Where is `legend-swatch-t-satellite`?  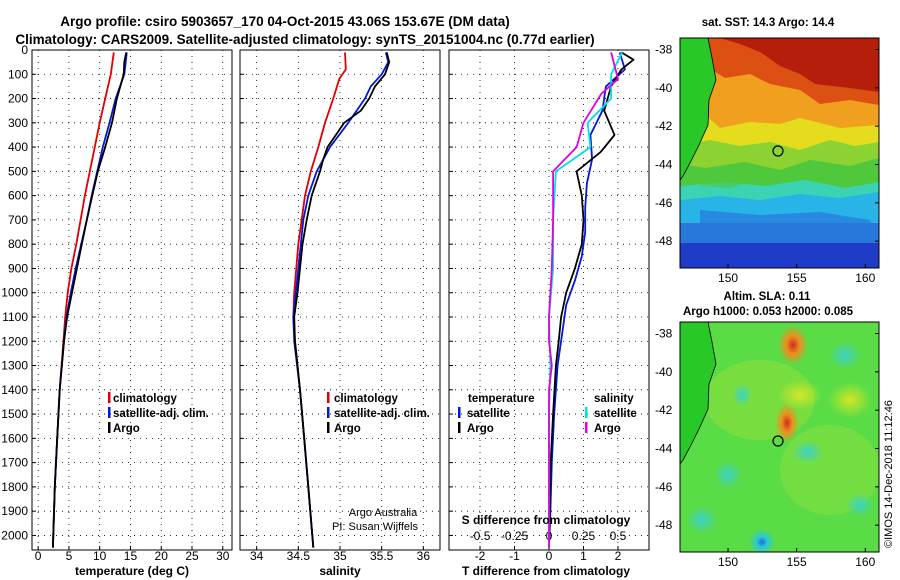
legend-swatch-t-satellite is located at coordinates (459, 412).